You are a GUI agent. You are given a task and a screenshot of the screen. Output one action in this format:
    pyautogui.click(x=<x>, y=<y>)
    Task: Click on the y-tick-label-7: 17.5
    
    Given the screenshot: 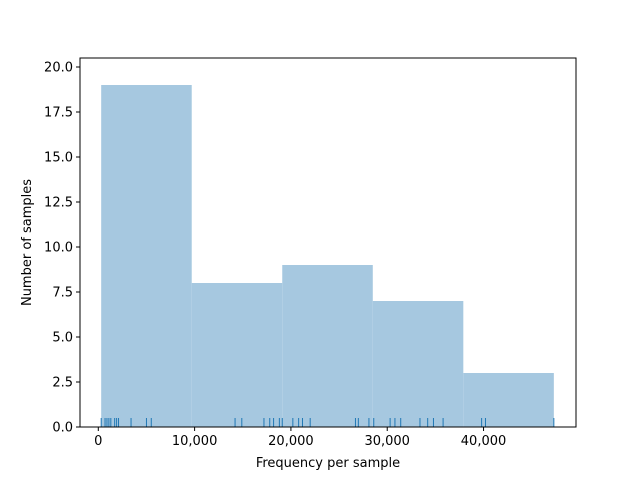 What is the action you would take?
    pyautogui.click(x=58, y=113)
    